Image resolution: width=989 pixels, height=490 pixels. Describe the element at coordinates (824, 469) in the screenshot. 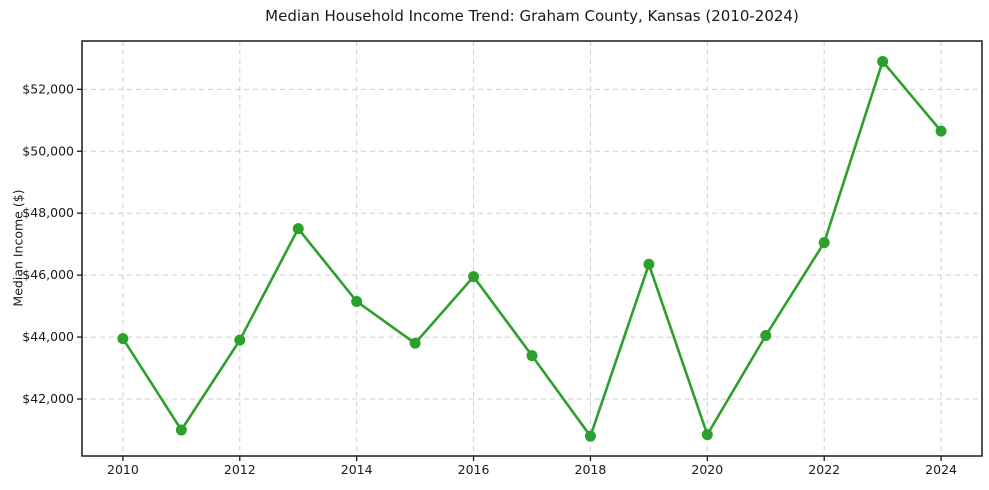

I see `x-tick-label: 2022` at that location.